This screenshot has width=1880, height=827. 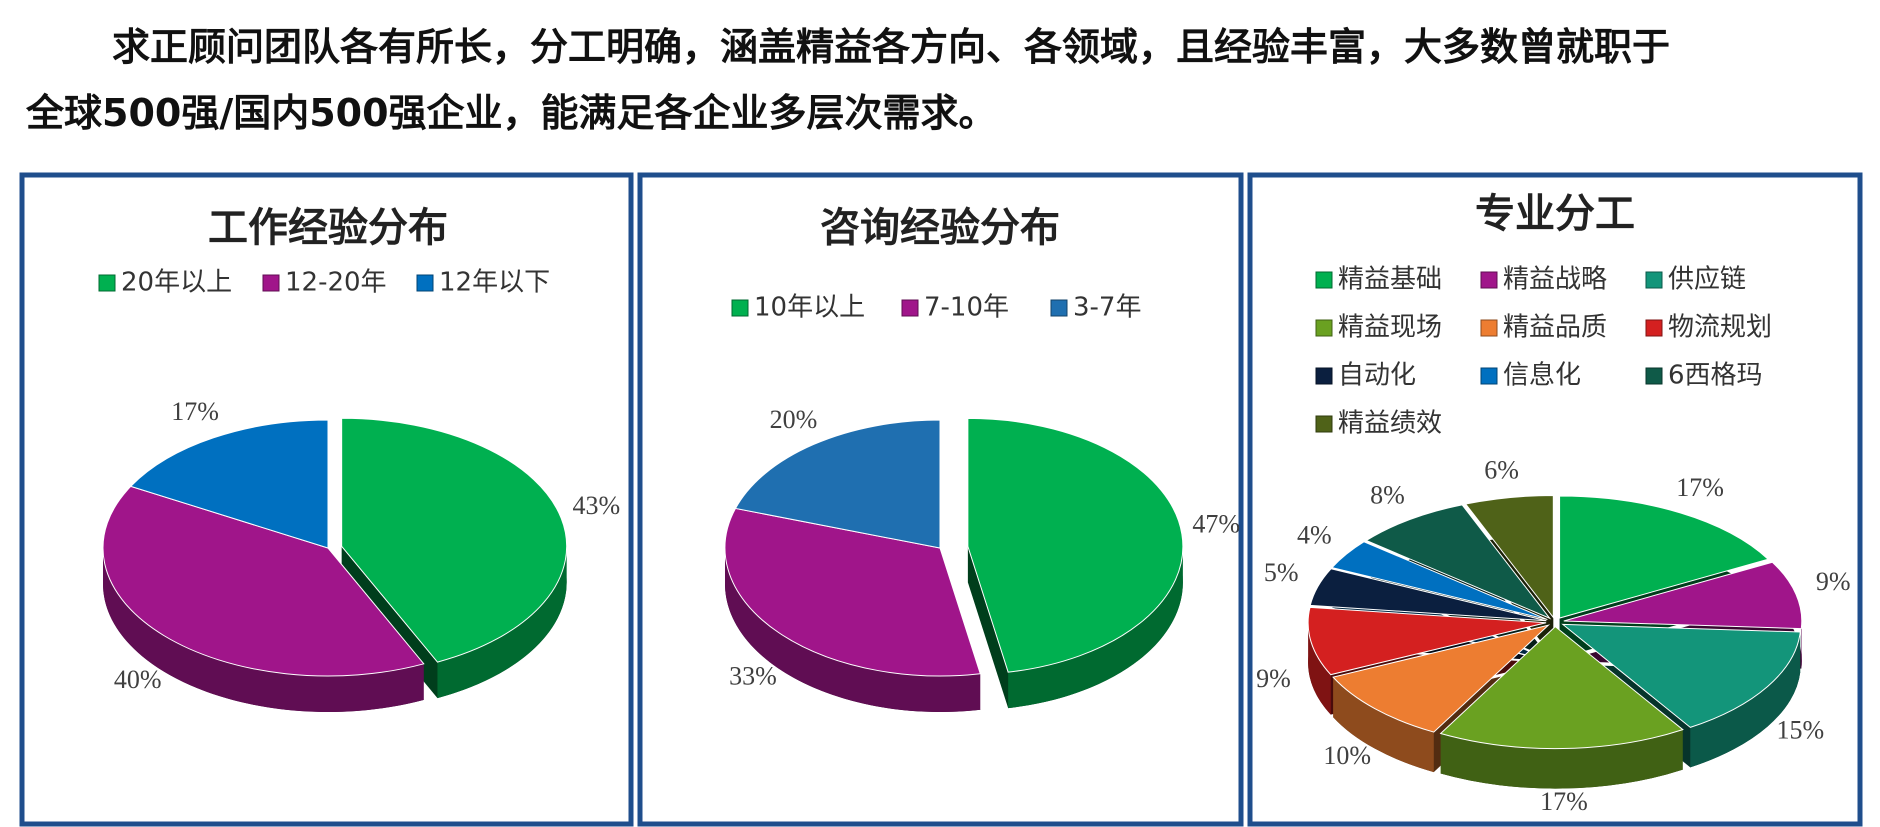 What do you see at coordinates (1501, 469) in the screenshot?
I see `data-label: 6%` at bounding box center [1501, 469].